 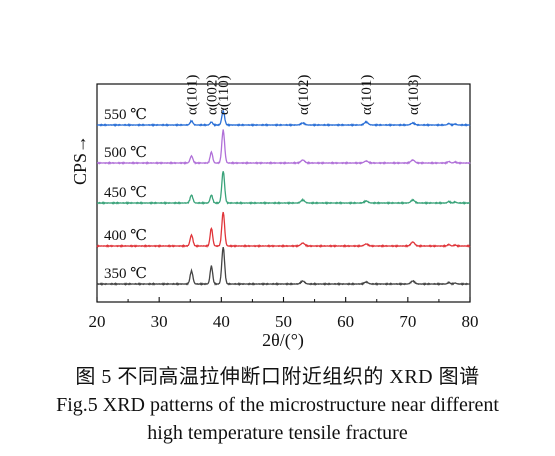 What do you see at coordinates (125, 274) in the screenshot?
I see `series-label-4: 350 ℃` at bounding box center [125, 274].